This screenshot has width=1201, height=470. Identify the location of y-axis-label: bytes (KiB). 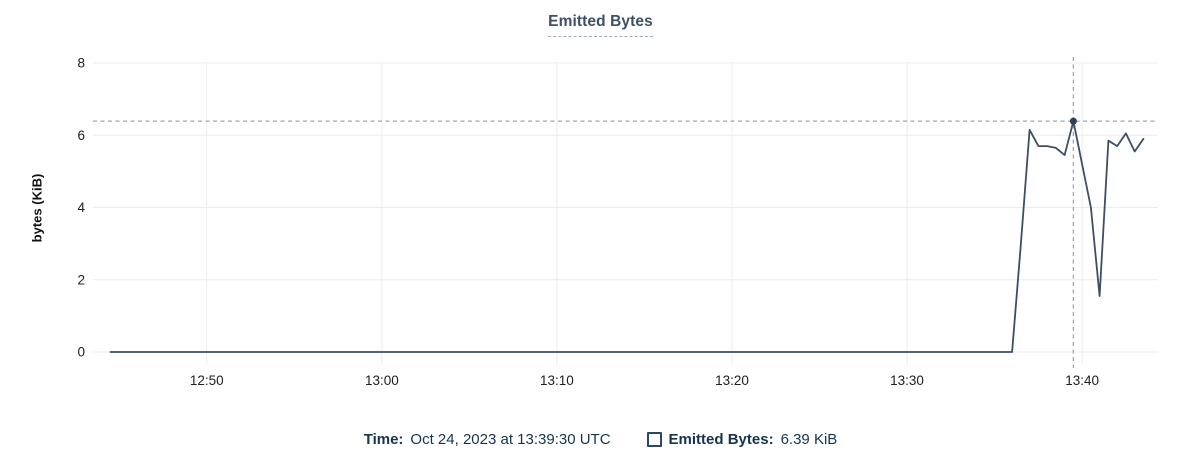
(37, 208).